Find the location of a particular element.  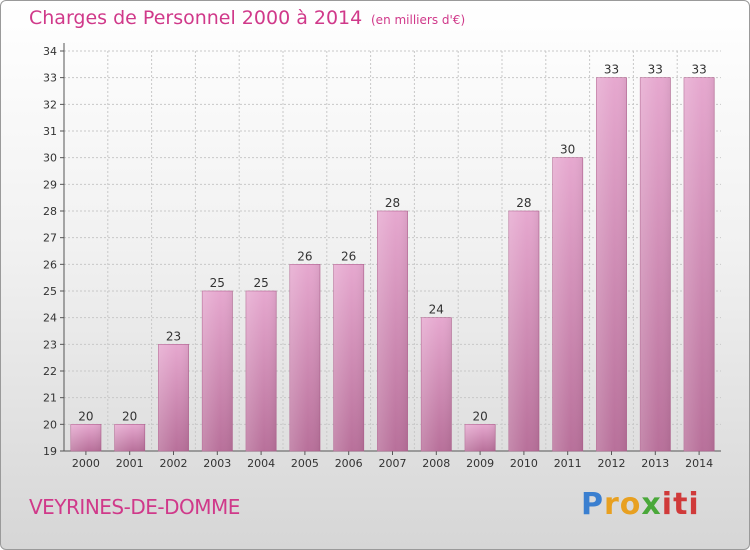

x-tick-label: 2003 is located at coordinates (217, 463).